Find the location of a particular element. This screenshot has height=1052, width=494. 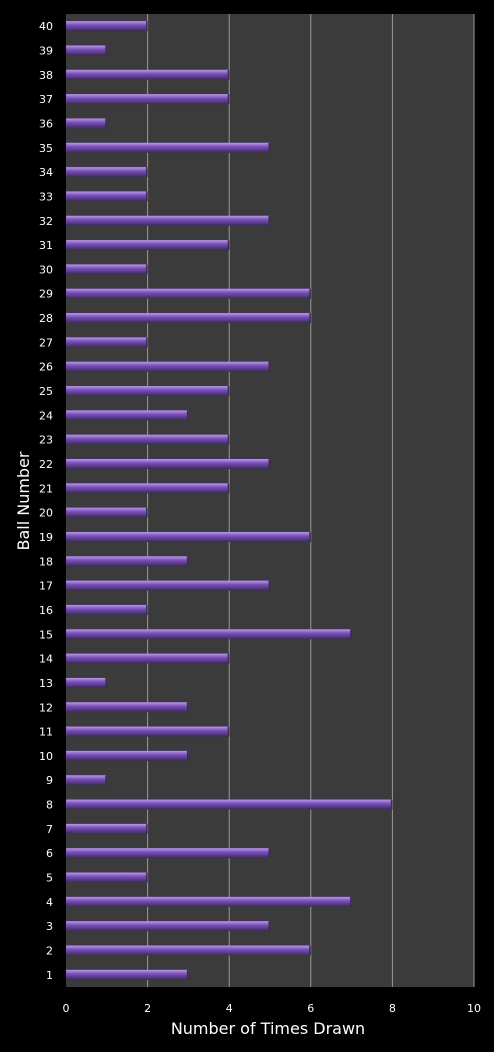

y-tick-label-21: 21 is located at coordinates (46, 488).